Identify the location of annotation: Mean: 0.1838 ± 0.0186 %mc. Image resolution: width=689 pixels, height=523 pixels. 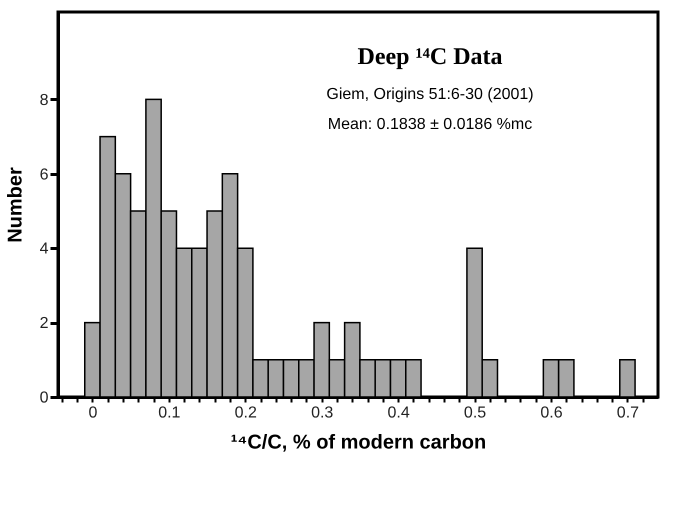
(430, 124).